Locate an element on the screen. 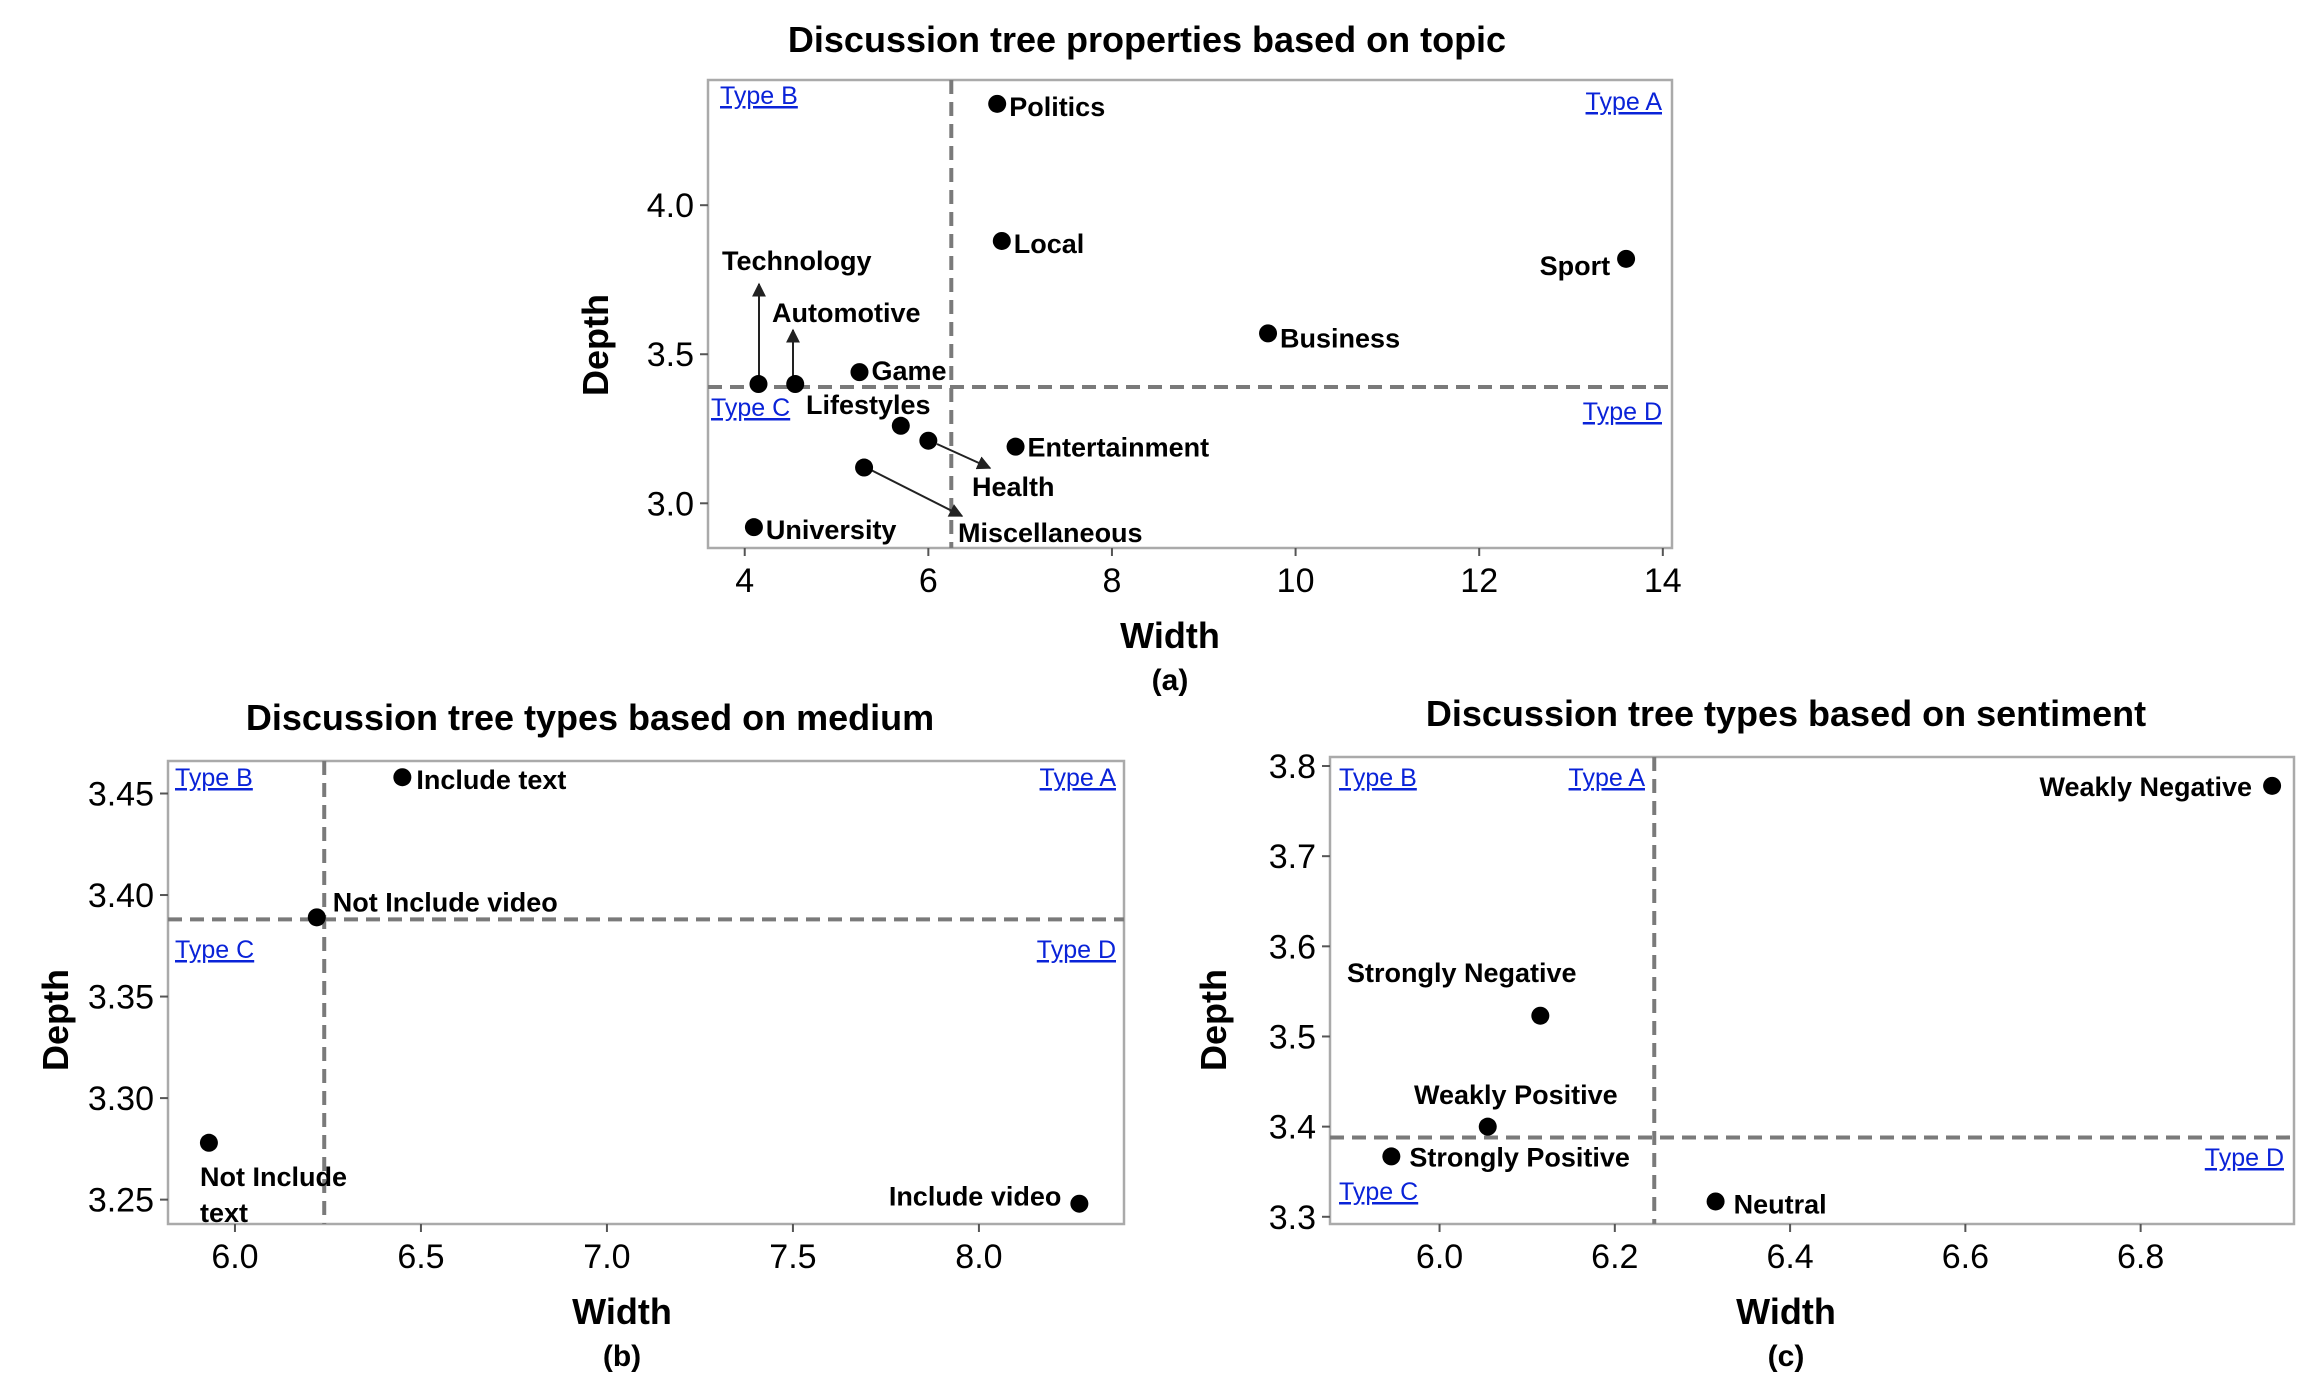  point-weakly-positive is located at coordinates (1487, 1126).